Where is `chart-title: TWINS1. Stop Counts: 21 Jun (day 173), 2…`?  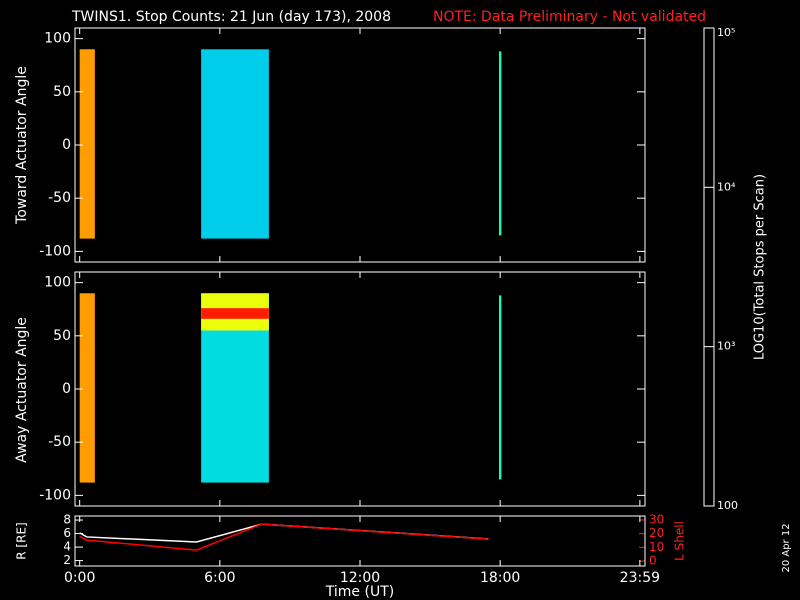 chart-title: TWINS1. Stop Counts: 21 Jun (day 173), 2… is located at coordinates (231, 17).